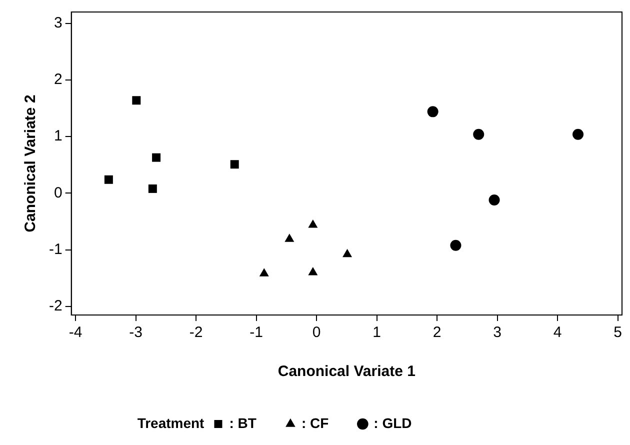 This screenshot has height=445, width=630. I want to click on legend-label: : CF, so click(315, 422).